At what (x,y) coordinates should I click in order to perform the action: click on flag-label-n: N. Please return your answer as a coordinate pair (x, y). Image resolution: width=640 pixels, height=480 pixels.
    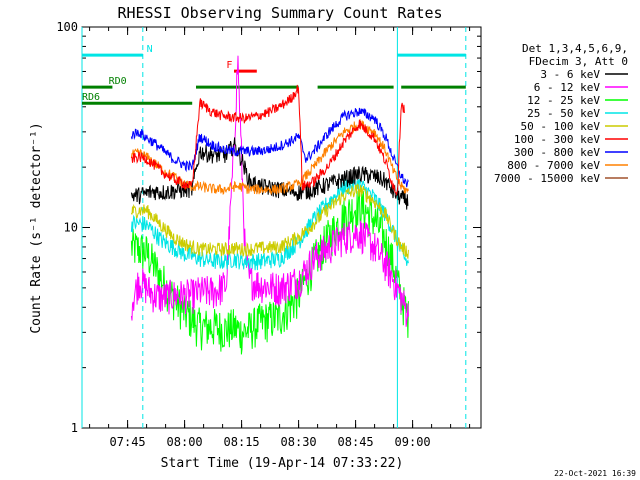
    Looking at the image, I should click on (150, 49).